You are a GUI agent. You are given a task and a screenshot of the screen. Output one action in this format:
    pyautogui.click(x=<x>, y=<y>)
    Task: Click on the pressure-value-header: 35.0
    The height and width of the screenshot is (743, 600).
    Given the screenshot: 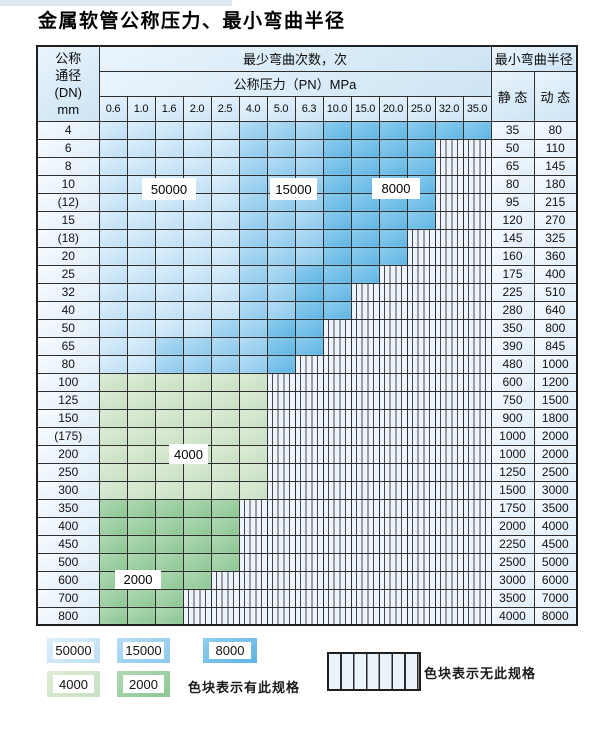 What is the action you would take?
    pyautogui.click(x=477, y=108)
    